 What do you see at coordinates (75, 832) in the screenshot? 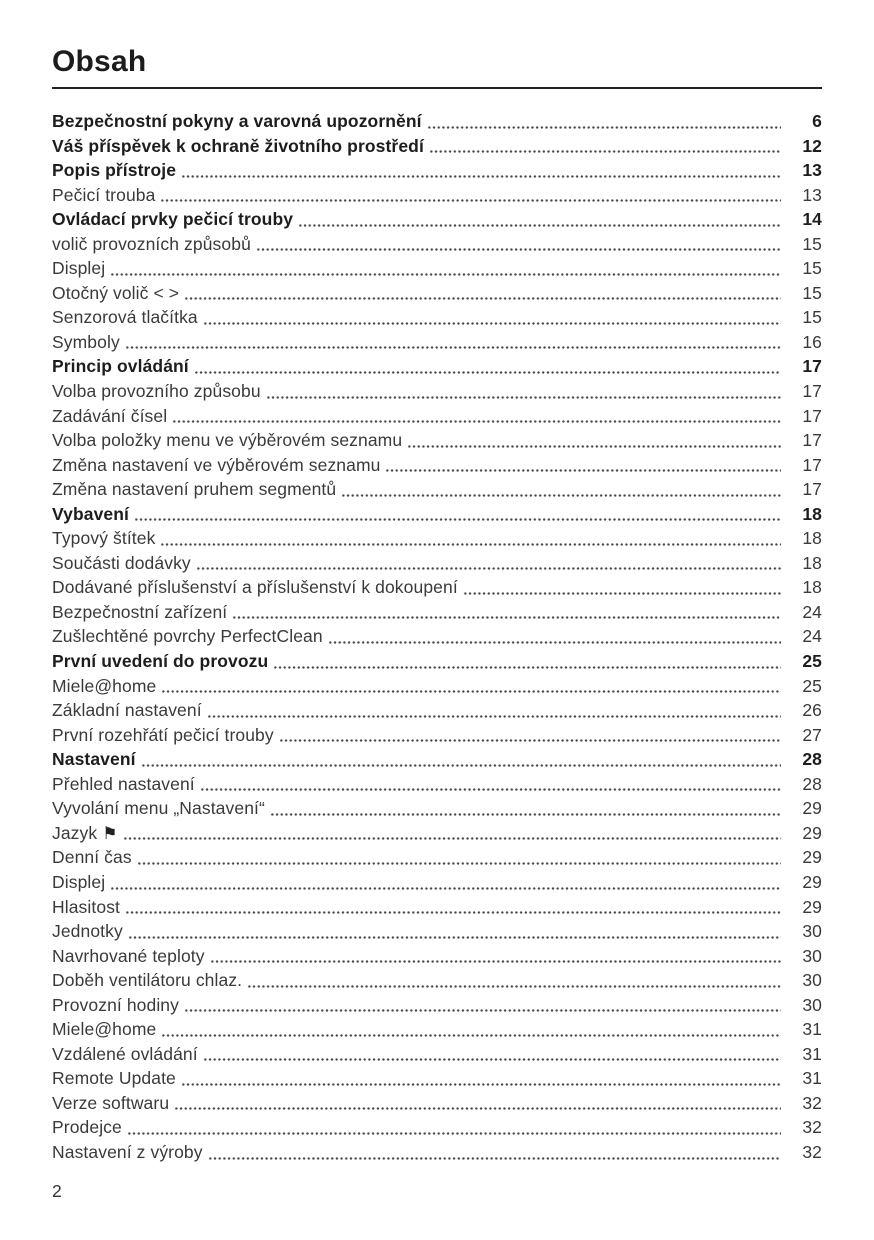
I see `toc-entry-label: Jazyk` at bounding box center [75, 832].